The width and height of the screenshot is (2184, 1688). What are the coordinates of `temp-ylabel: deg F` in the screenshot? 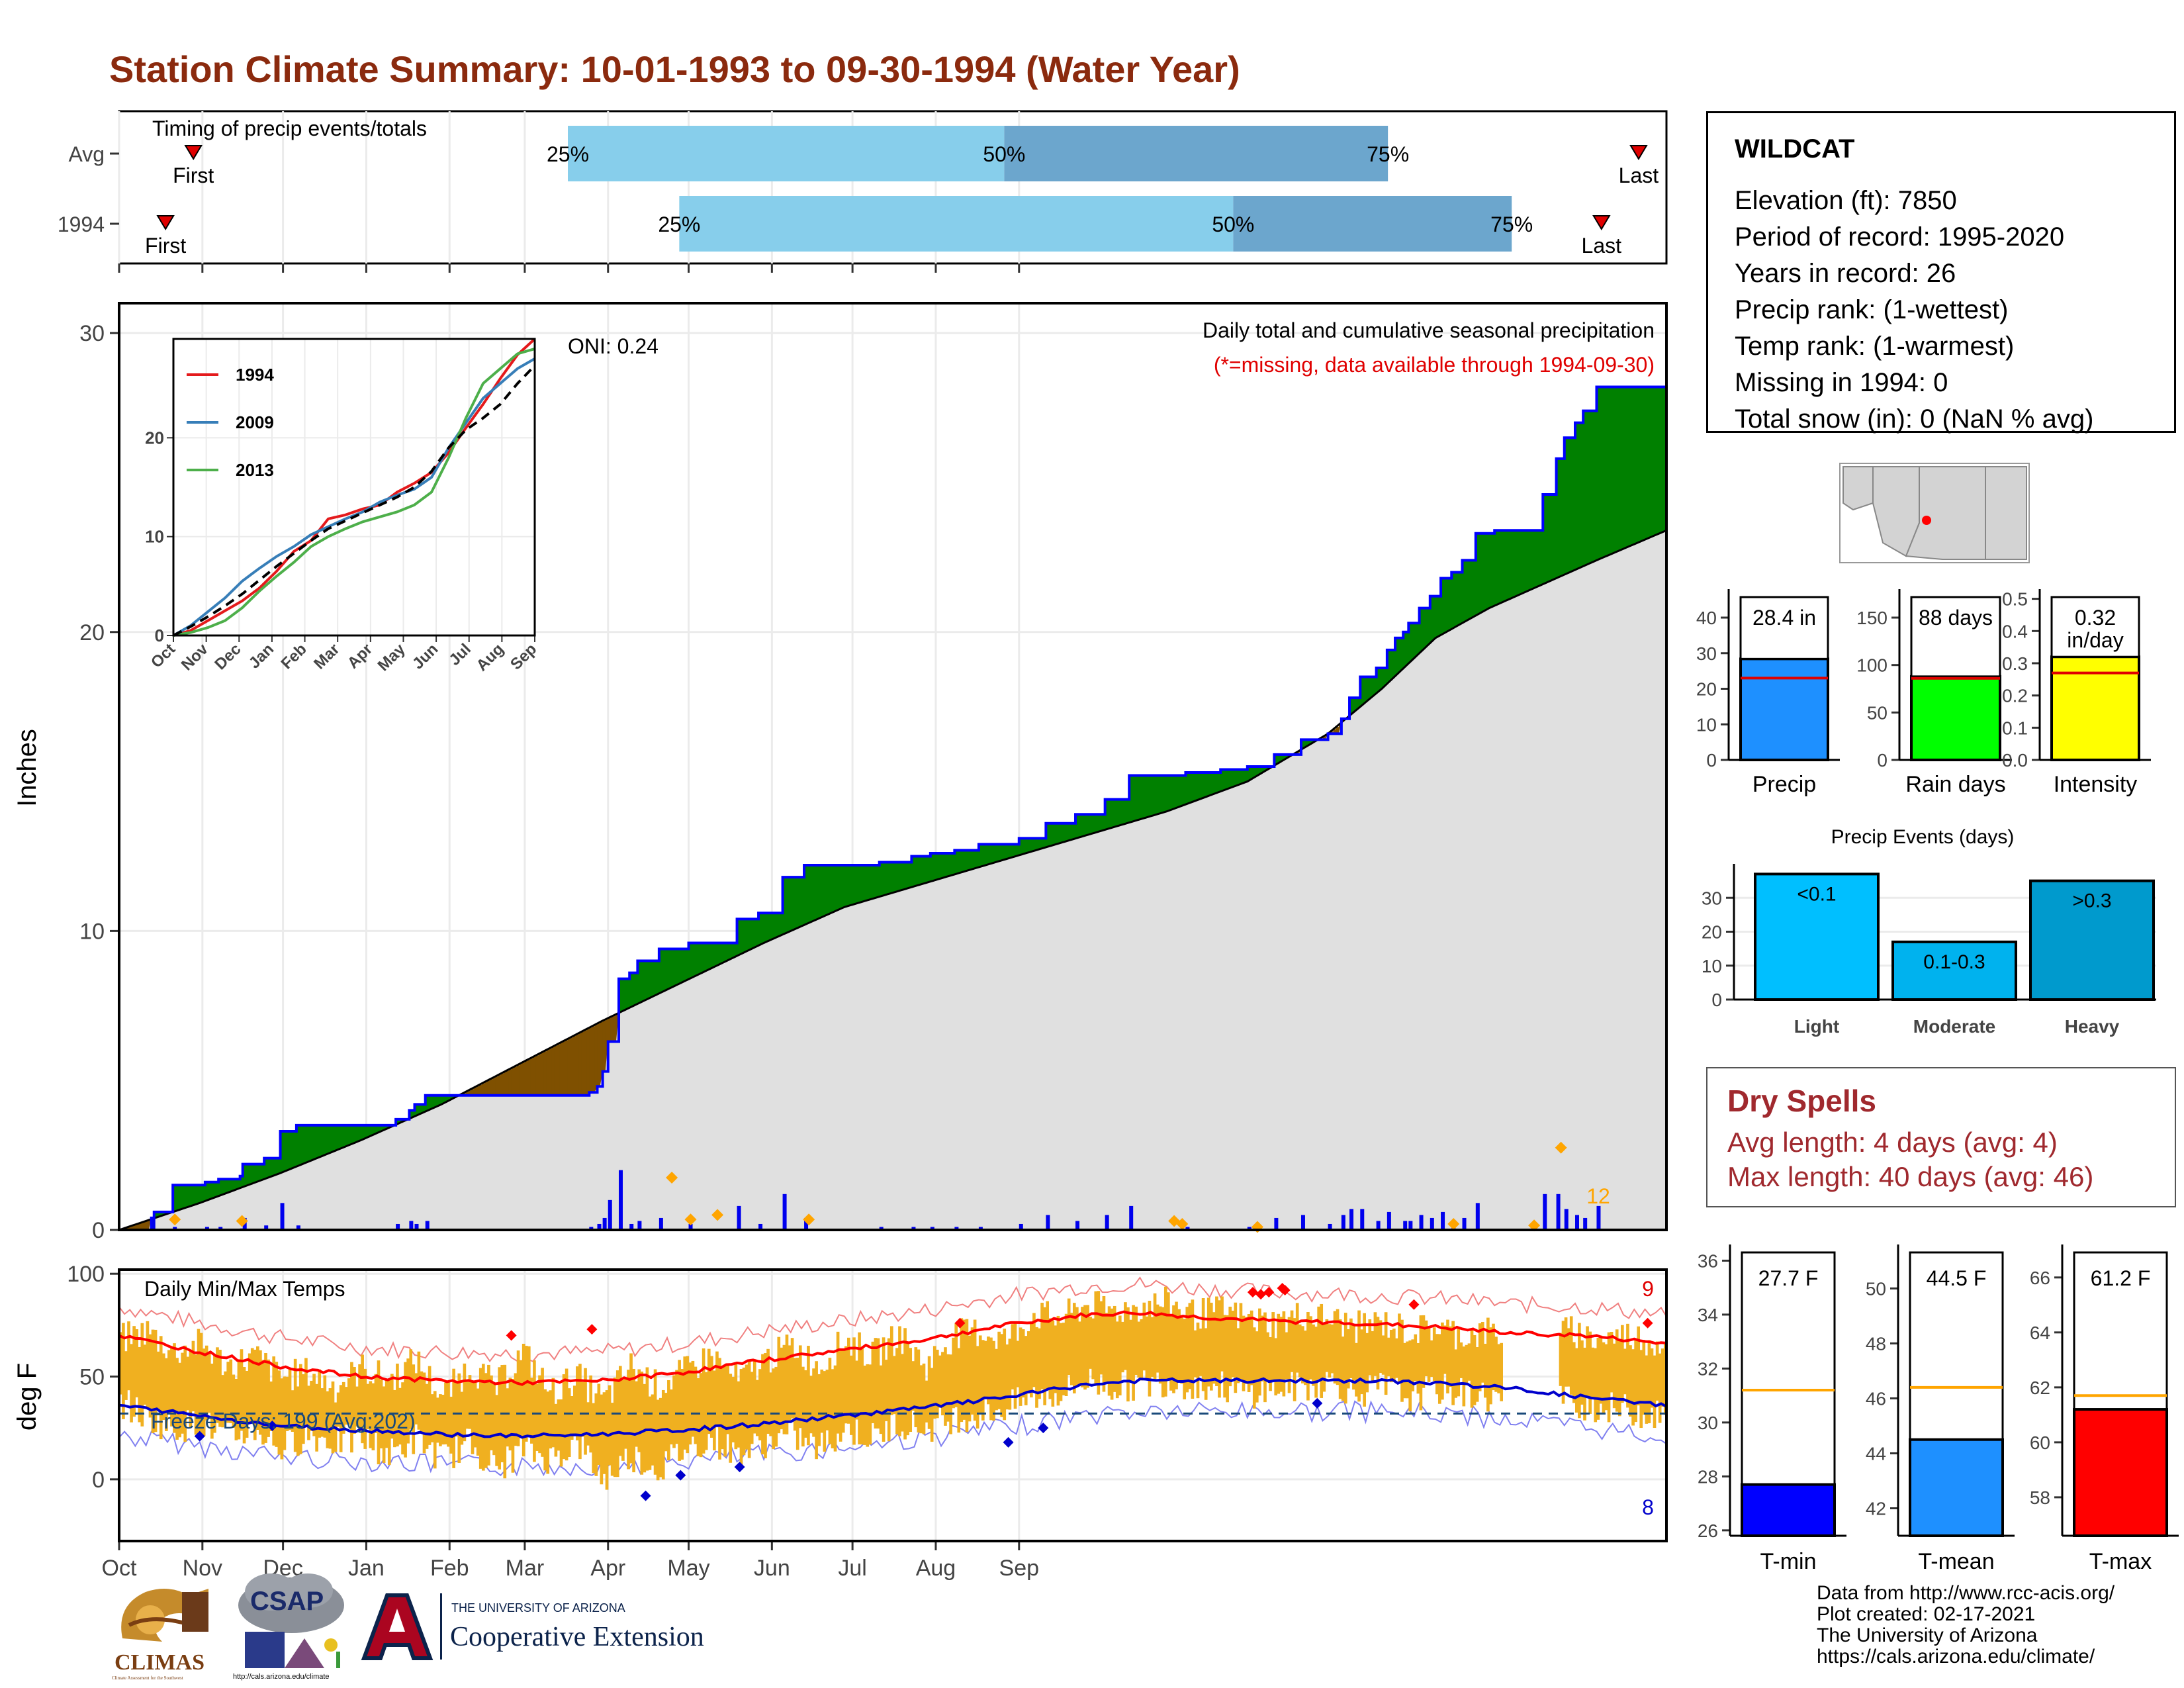 It's located at (28, 1396).